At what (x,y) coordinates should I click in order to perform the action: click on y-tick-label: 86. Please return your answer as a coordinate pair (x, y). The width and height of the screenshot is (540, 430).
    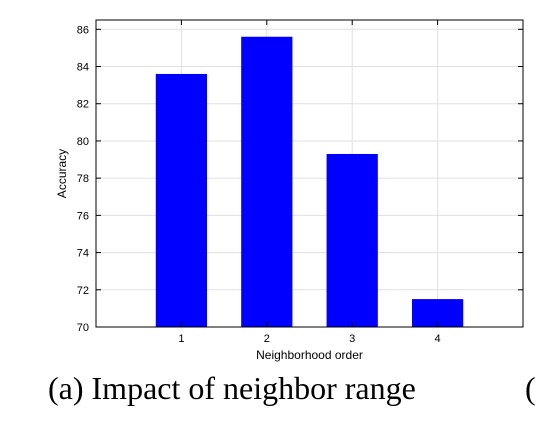
    Looking at the image, I should click on (83, 30).